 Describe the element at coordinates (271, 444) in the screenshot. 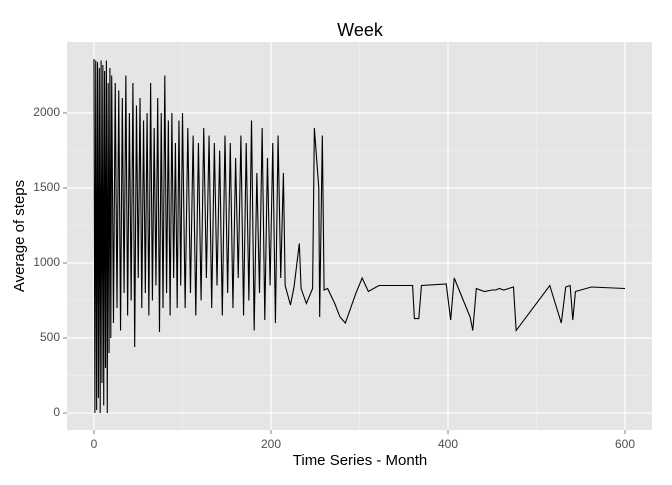

I see `x-tick-label: 200` at that location.